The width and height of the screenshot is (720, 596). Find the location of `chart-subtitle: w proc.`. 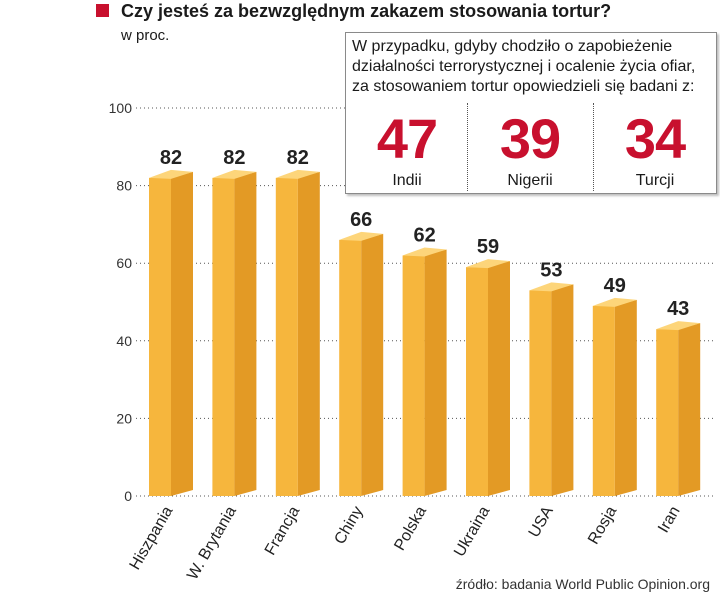

chart-subtitle: w proc. is located at coordinates (145, 35).